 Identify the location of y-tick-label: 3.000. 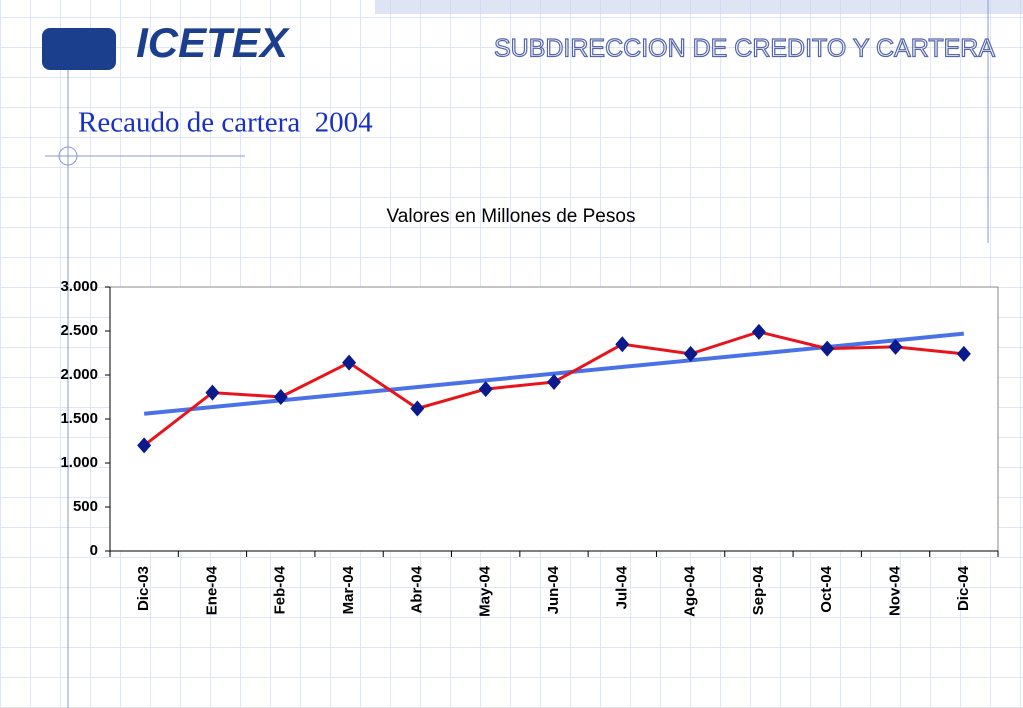
(79, 286).